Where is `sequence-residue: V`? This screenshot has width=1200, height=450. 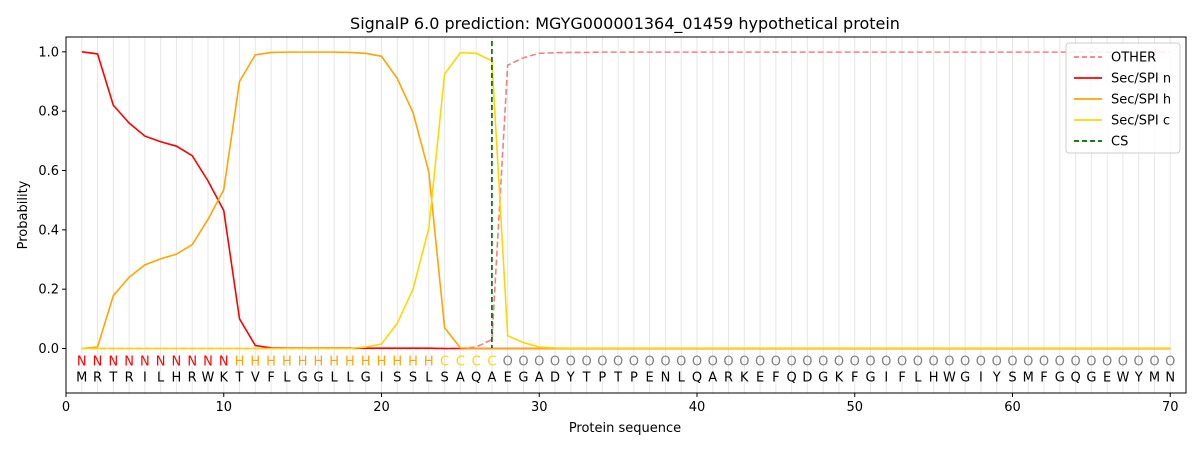 sequence-residue: V is located at coordinates (255, 378).